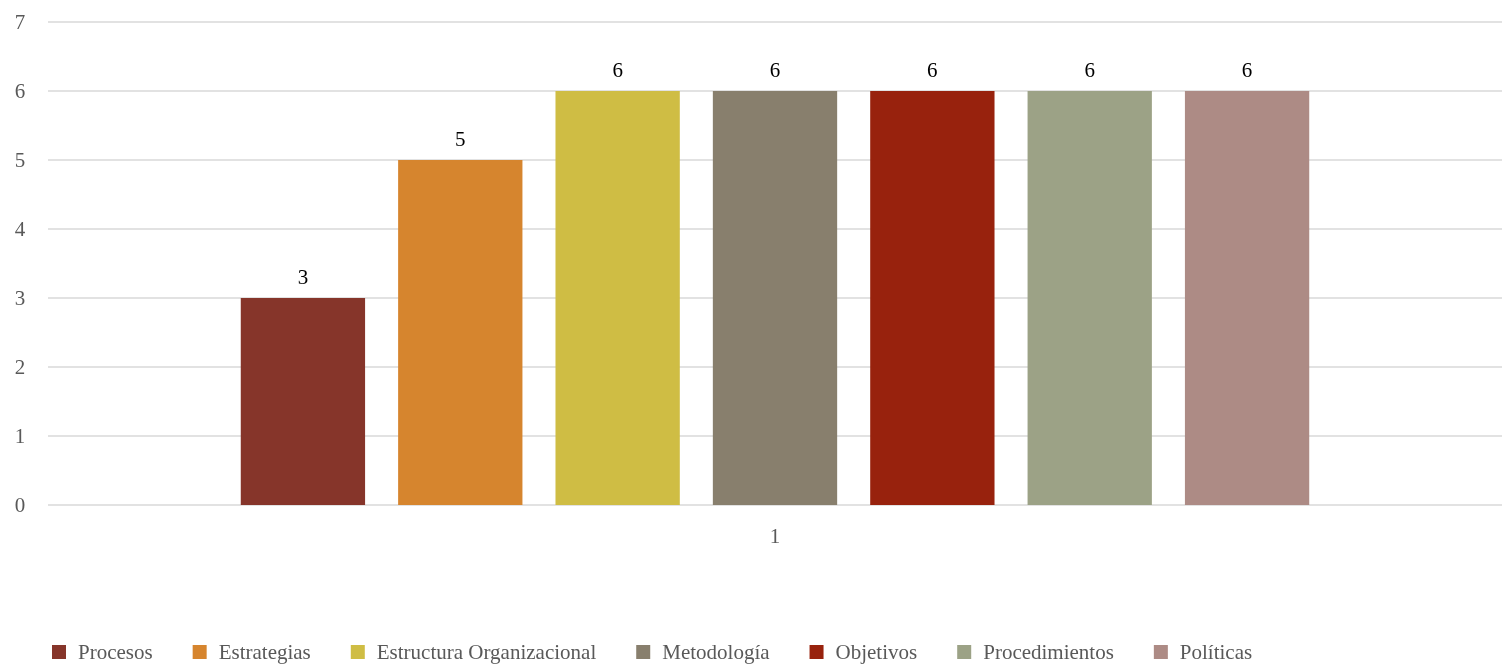 Image resolution: width=1502 pixels, height=668 pixels. Describe the element at coordinates (20, 22) in the screenshot. I see `y-tick-label: 7` at that location.